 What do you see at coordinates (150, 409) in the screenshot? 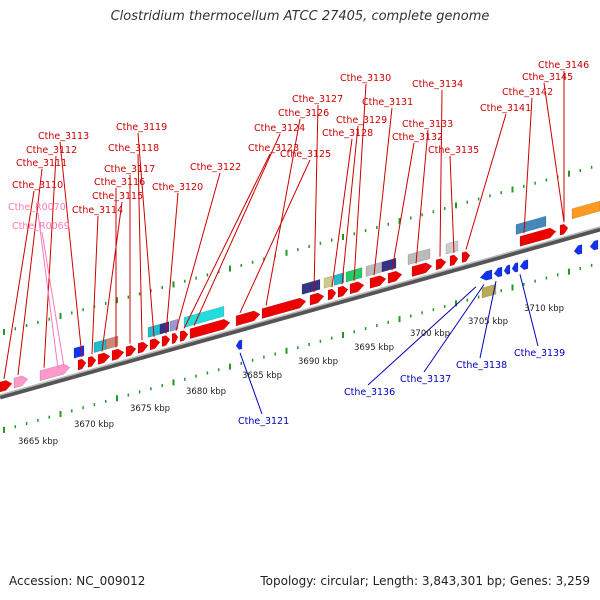
I see `kbp-label: 3675 kbp` at bounding box center [150, 409].